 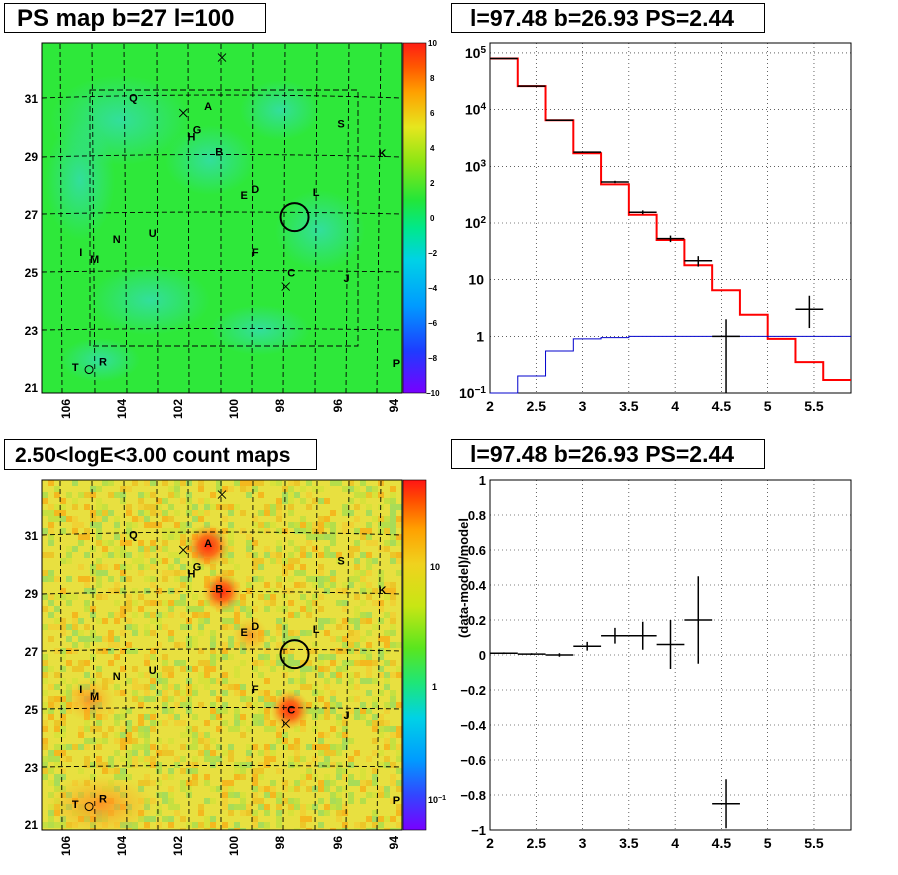 What do you see at coordinates (80, 253) in the screenshot?
I see `source-label-i: I` at bounding box center [80, 253].